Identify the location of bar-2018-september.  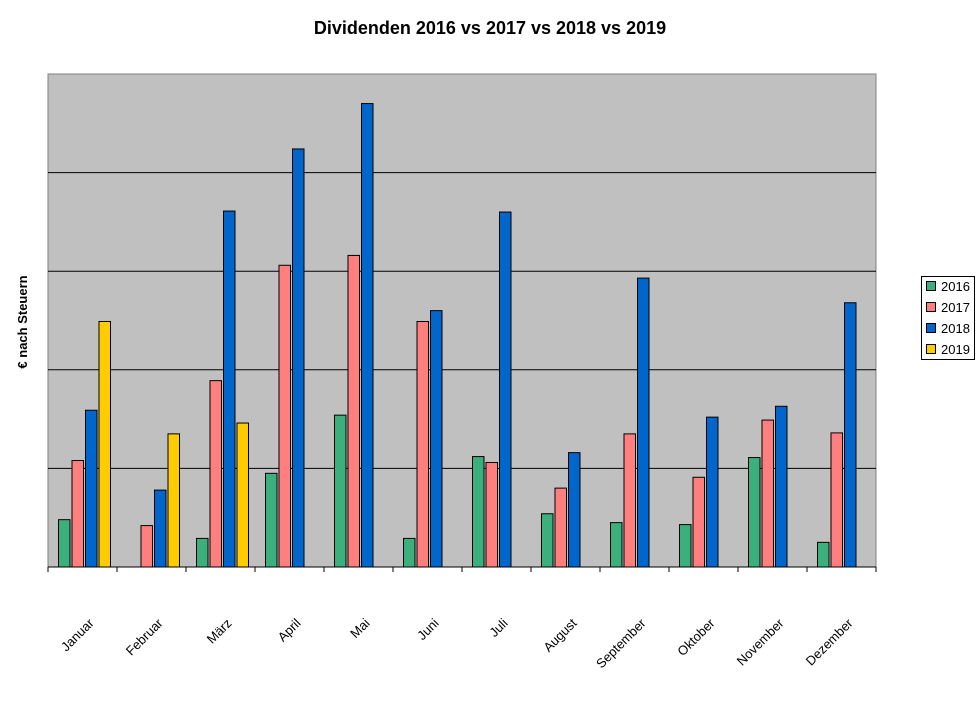
(643, 422).